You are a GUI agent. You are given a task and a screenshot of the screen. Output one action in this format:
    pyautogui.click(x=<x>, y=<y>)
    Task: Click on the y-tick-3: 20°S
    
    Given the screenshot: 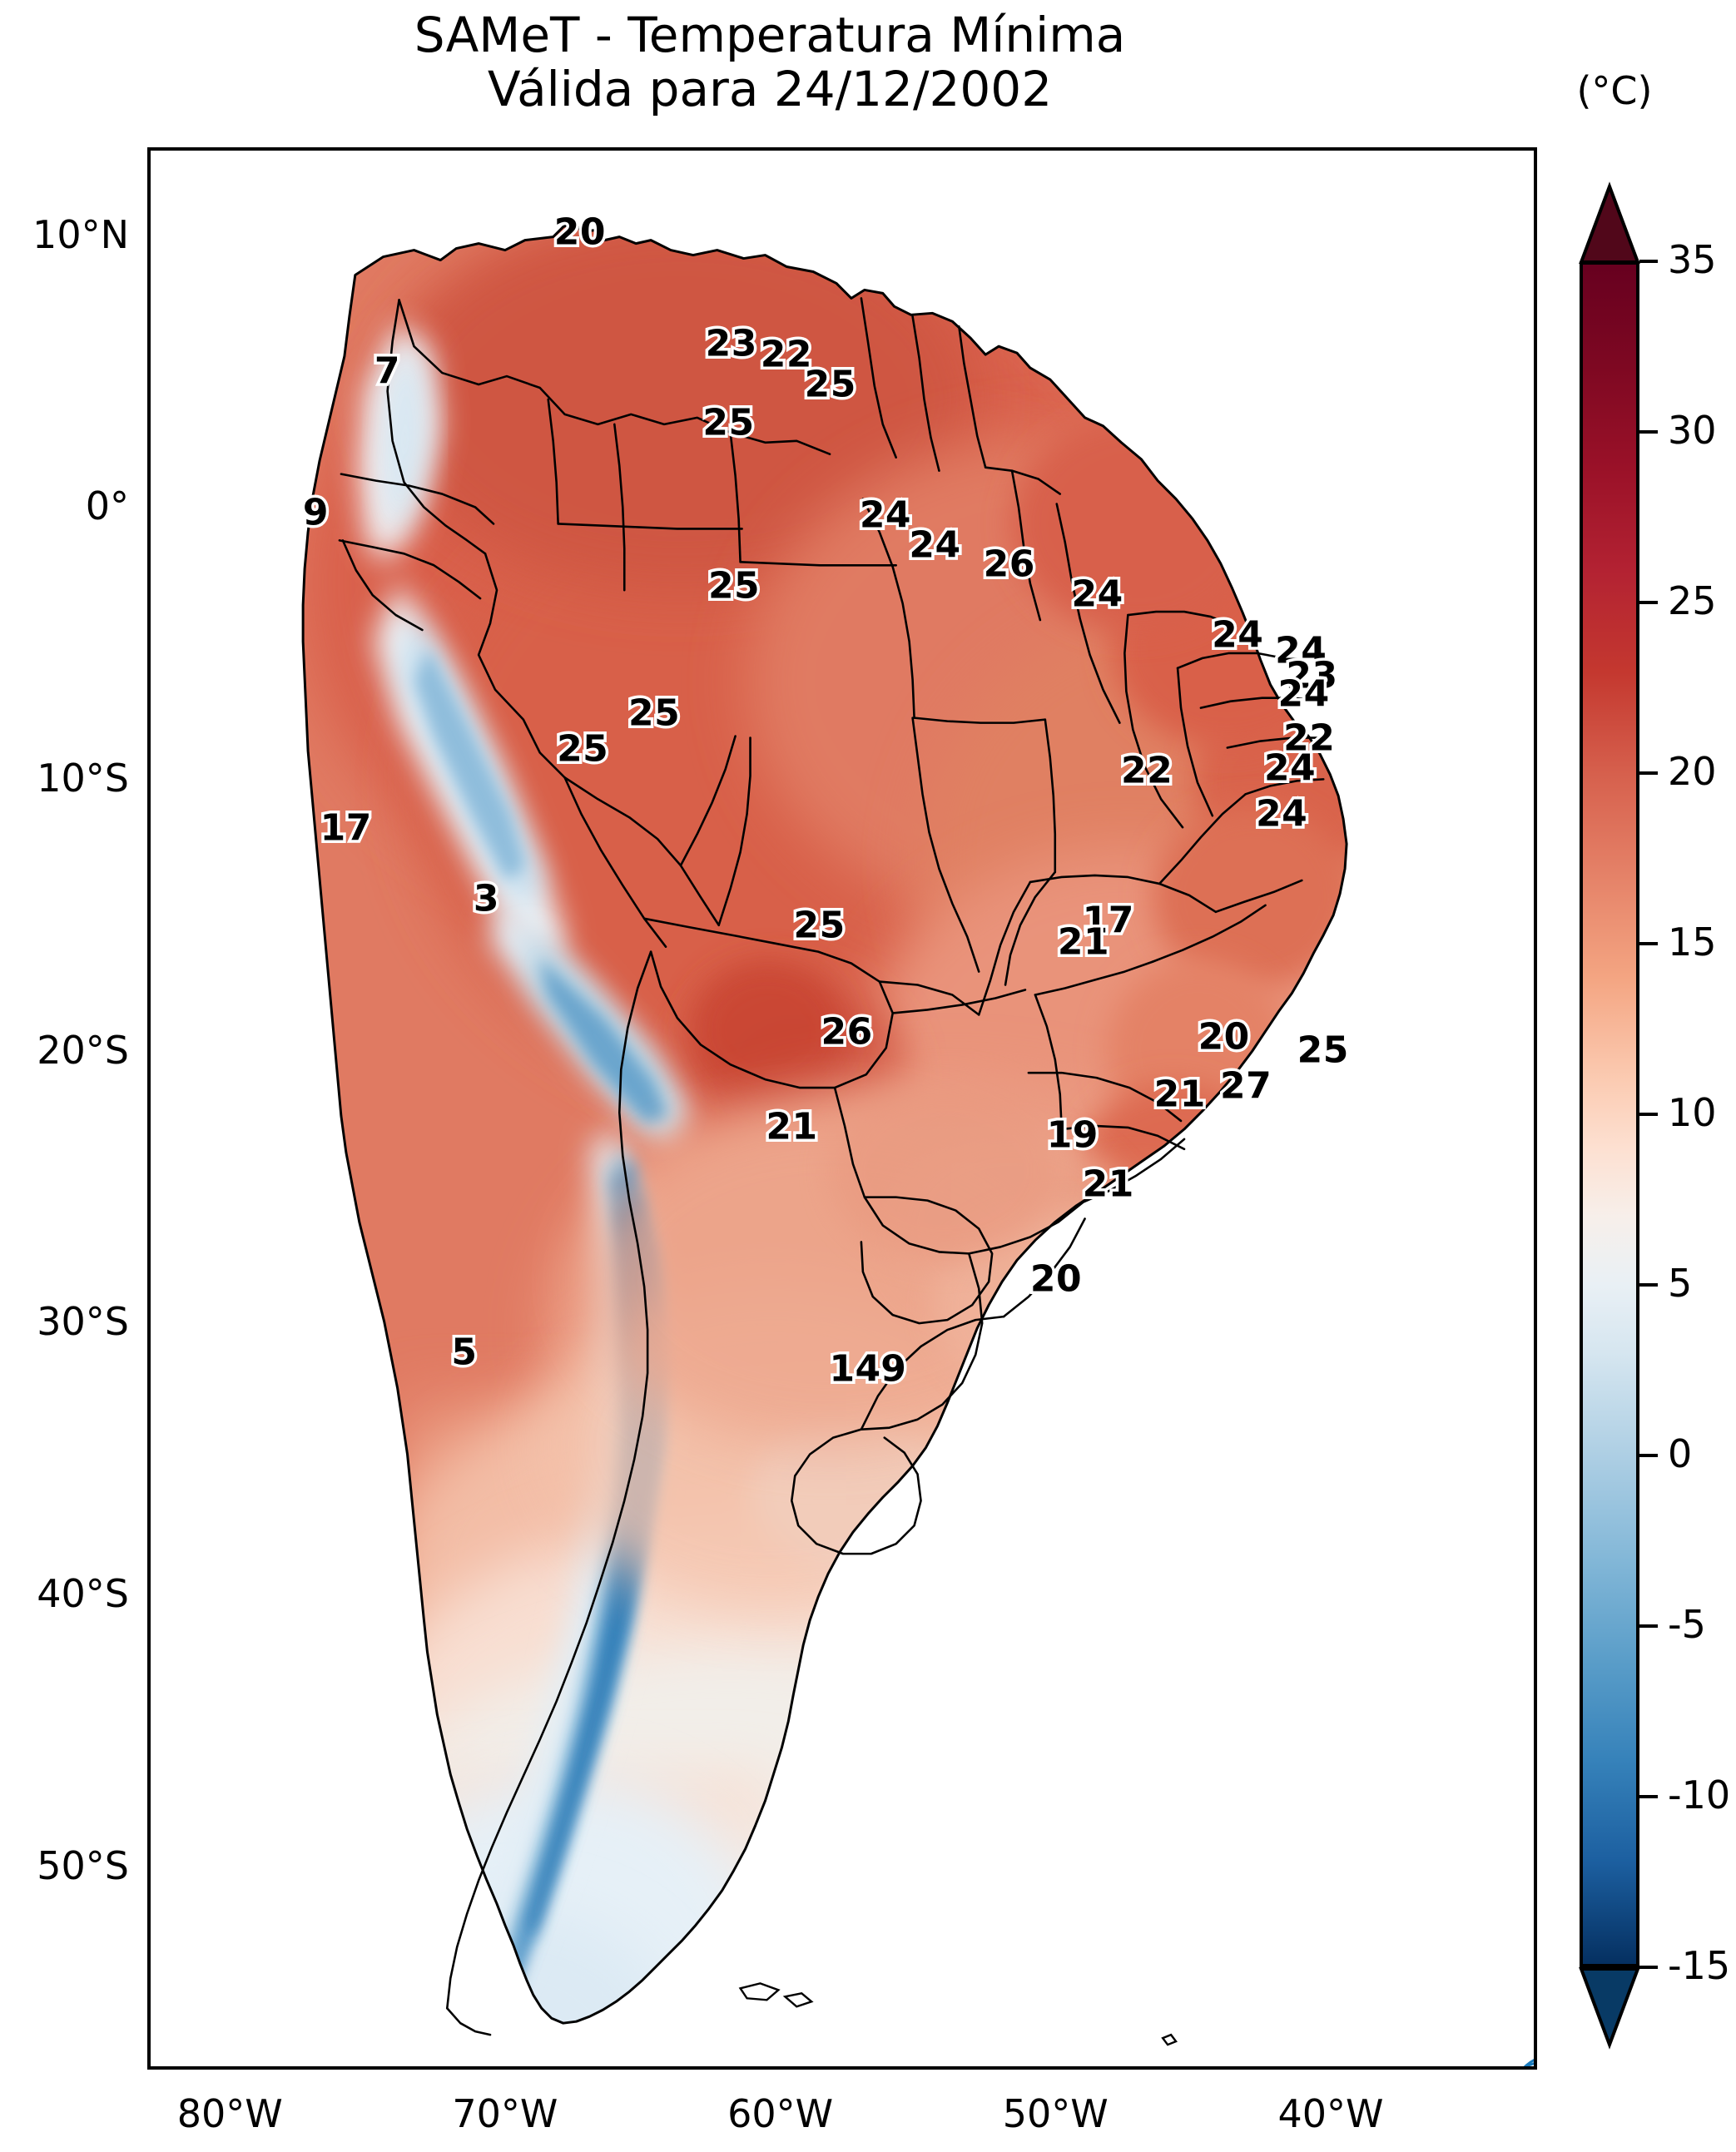 What is the action you would take?
    pyautogui.click(x=83, y=1050)
    